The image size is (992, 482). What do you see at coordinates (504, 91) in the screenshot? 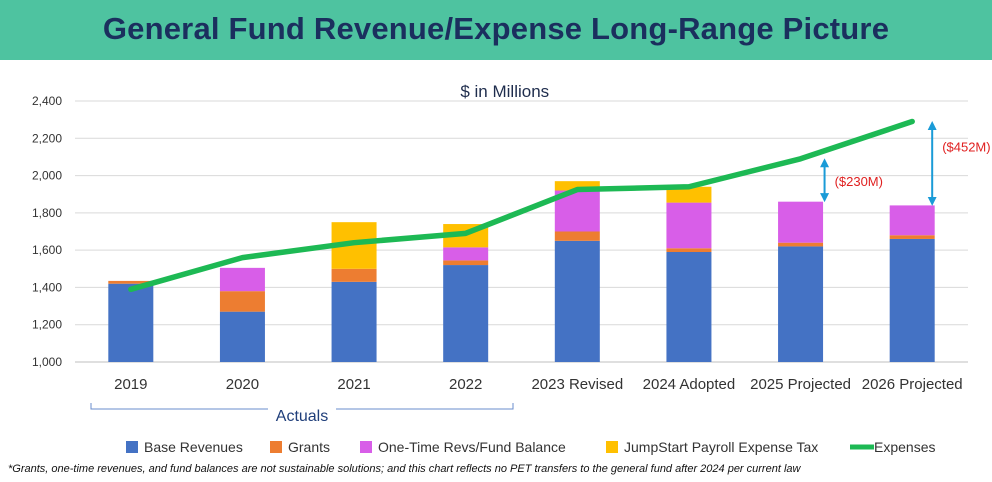
I see `chart-subtitle: $ in Millions` at bounding box center [504, 91].